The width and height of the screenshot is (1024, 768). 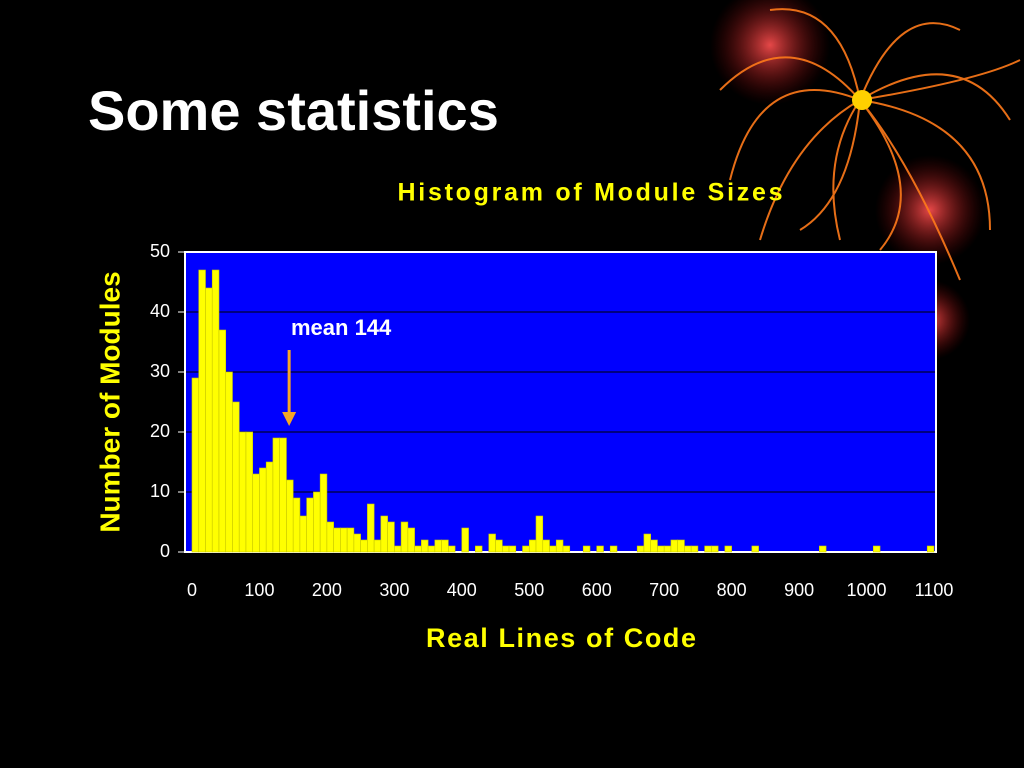 I want to click on y-tick-label: 40, so click(x=160, y=311).